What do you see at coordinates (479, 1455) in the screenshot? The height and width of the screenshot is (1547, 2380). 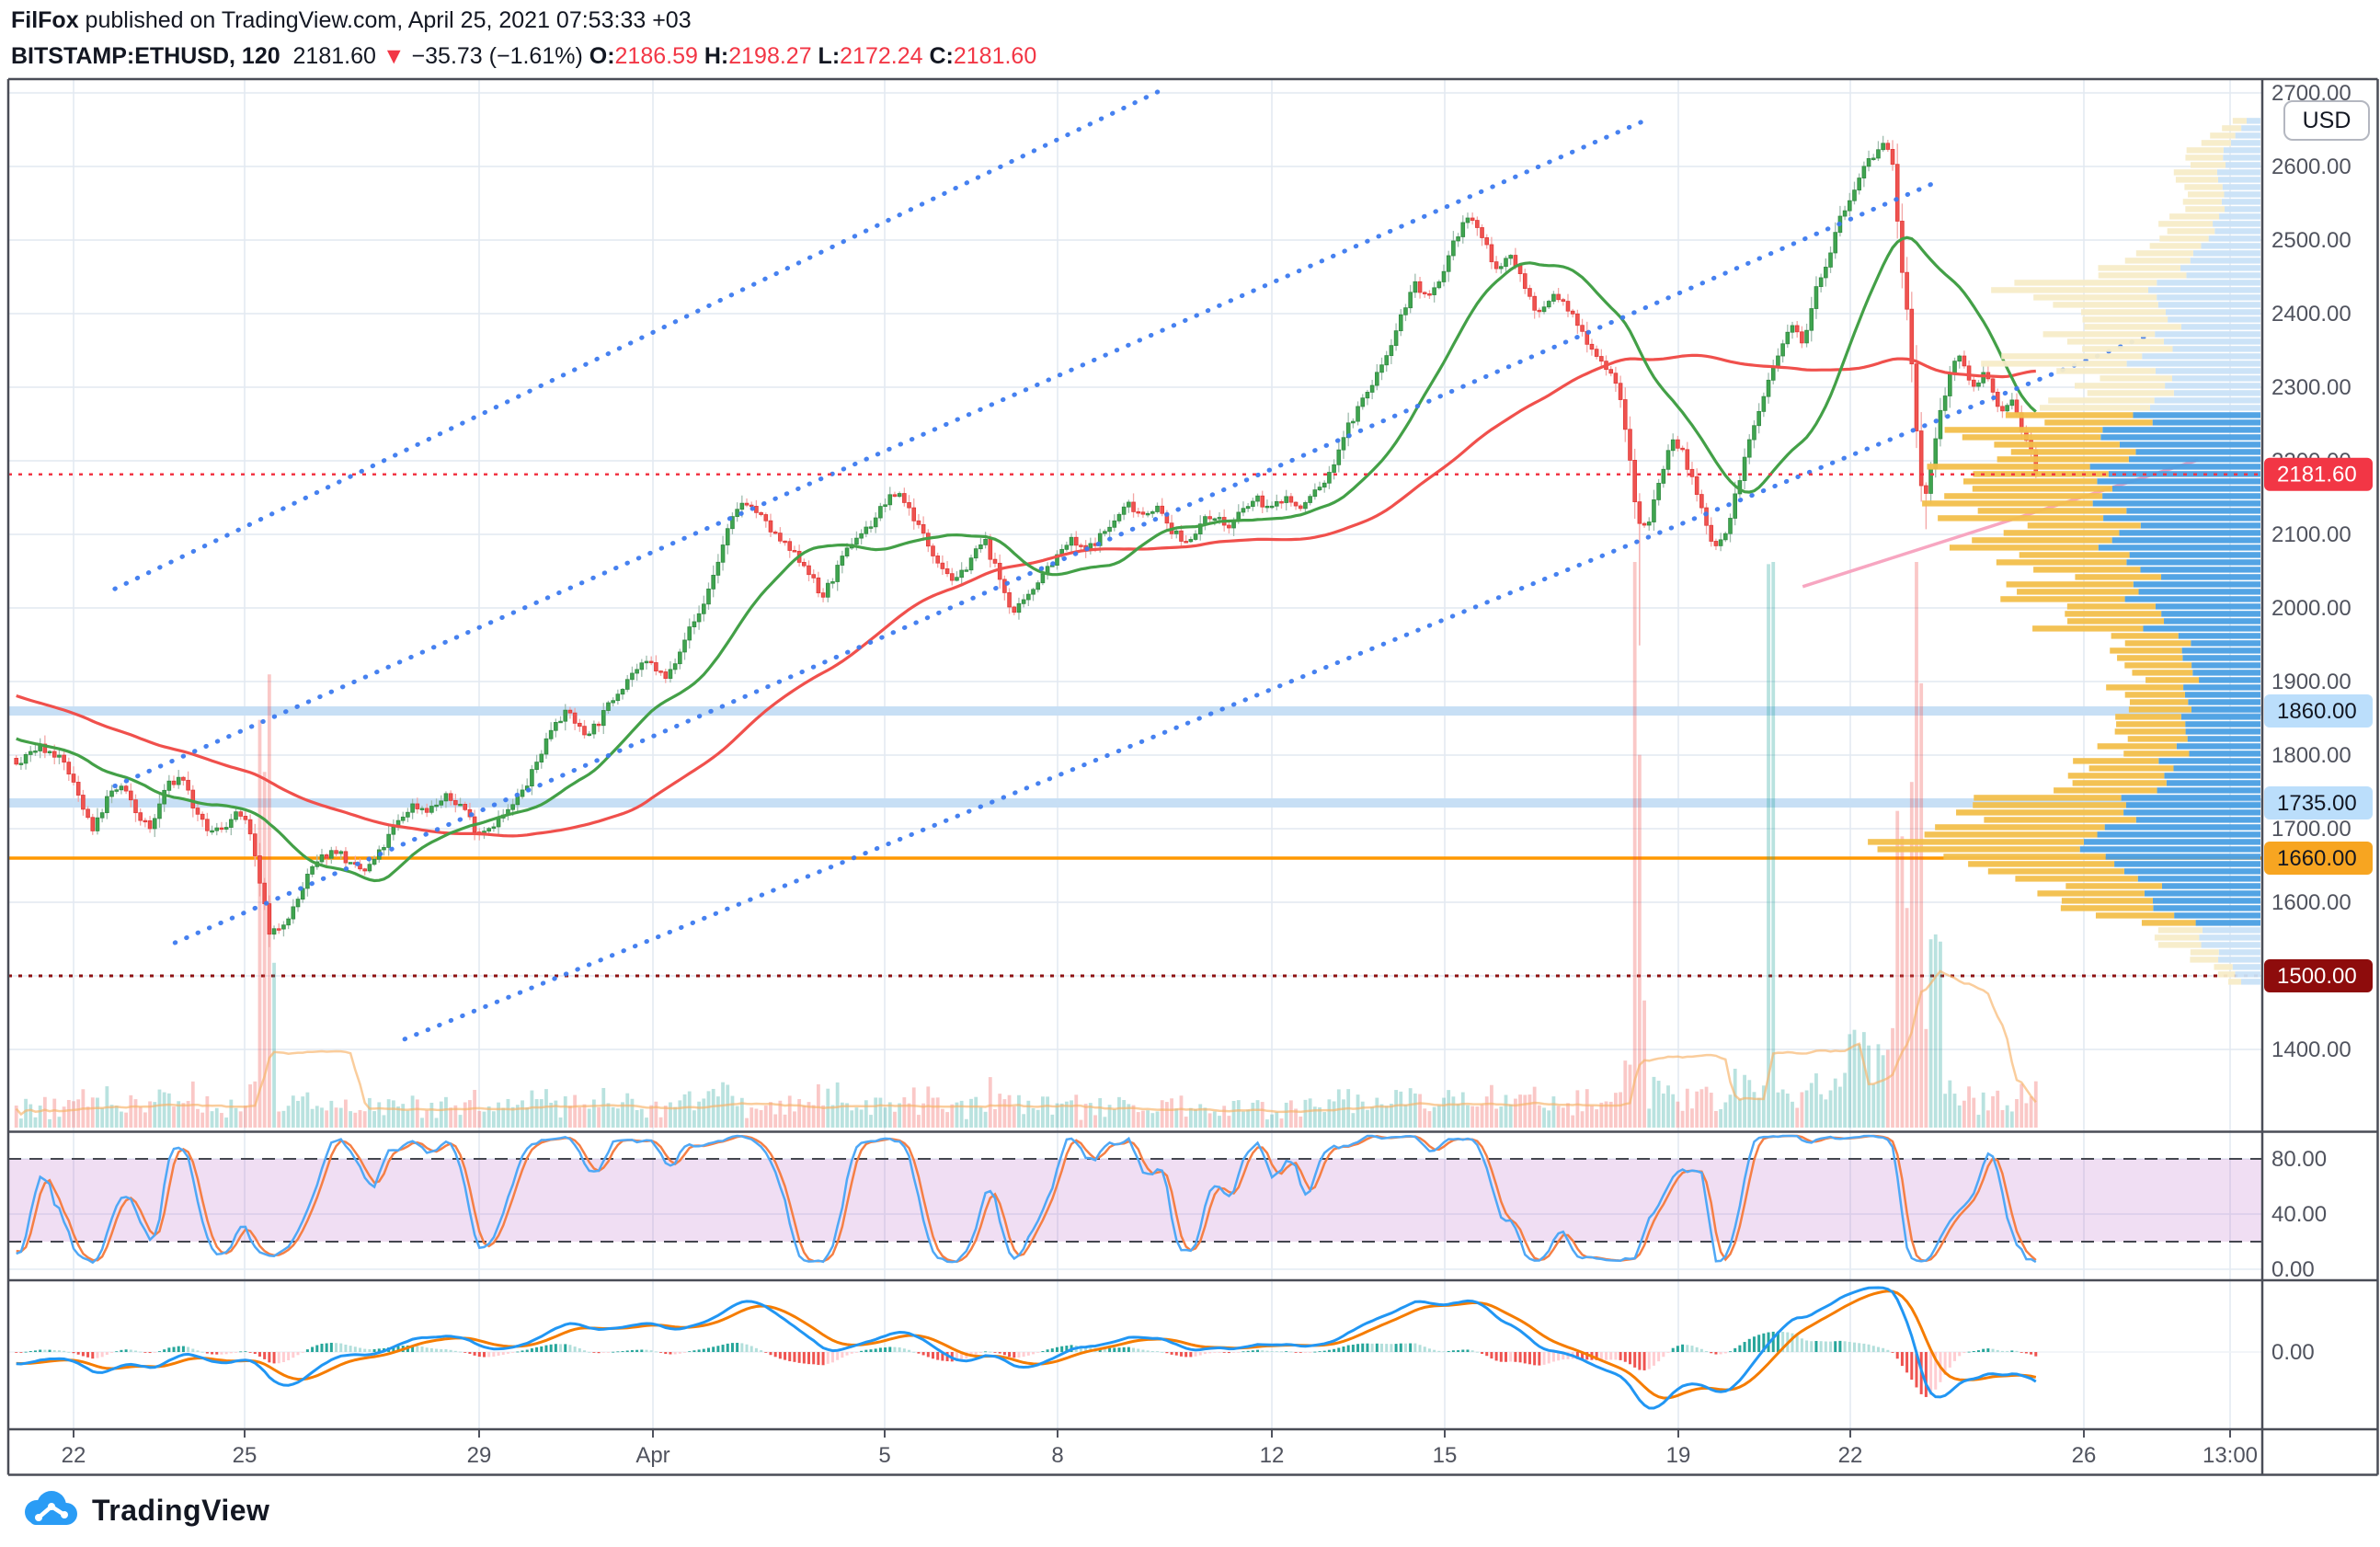 I see `time-tick-label: 29` at bounding box center [479, 1455].